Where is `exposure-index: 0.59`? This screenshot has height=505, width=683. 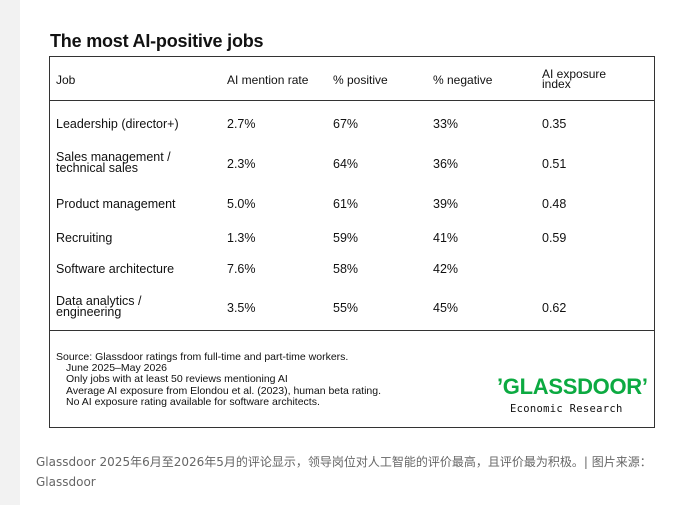 exposure-index: 0.59 is located at coordinates (554, 238).